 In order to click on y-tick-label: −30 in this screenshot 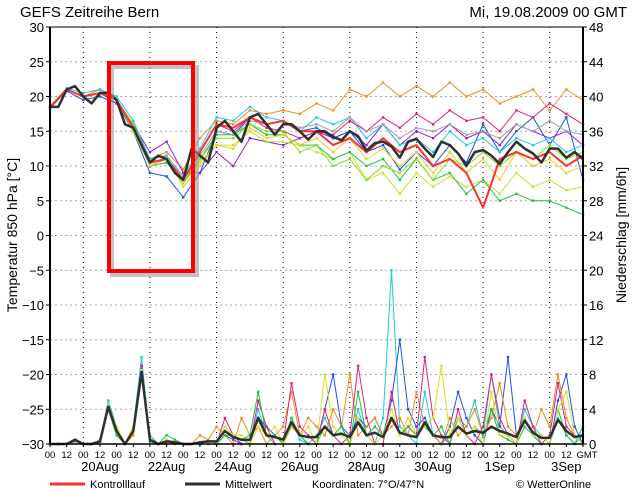, I will do `click(33, 444)`.